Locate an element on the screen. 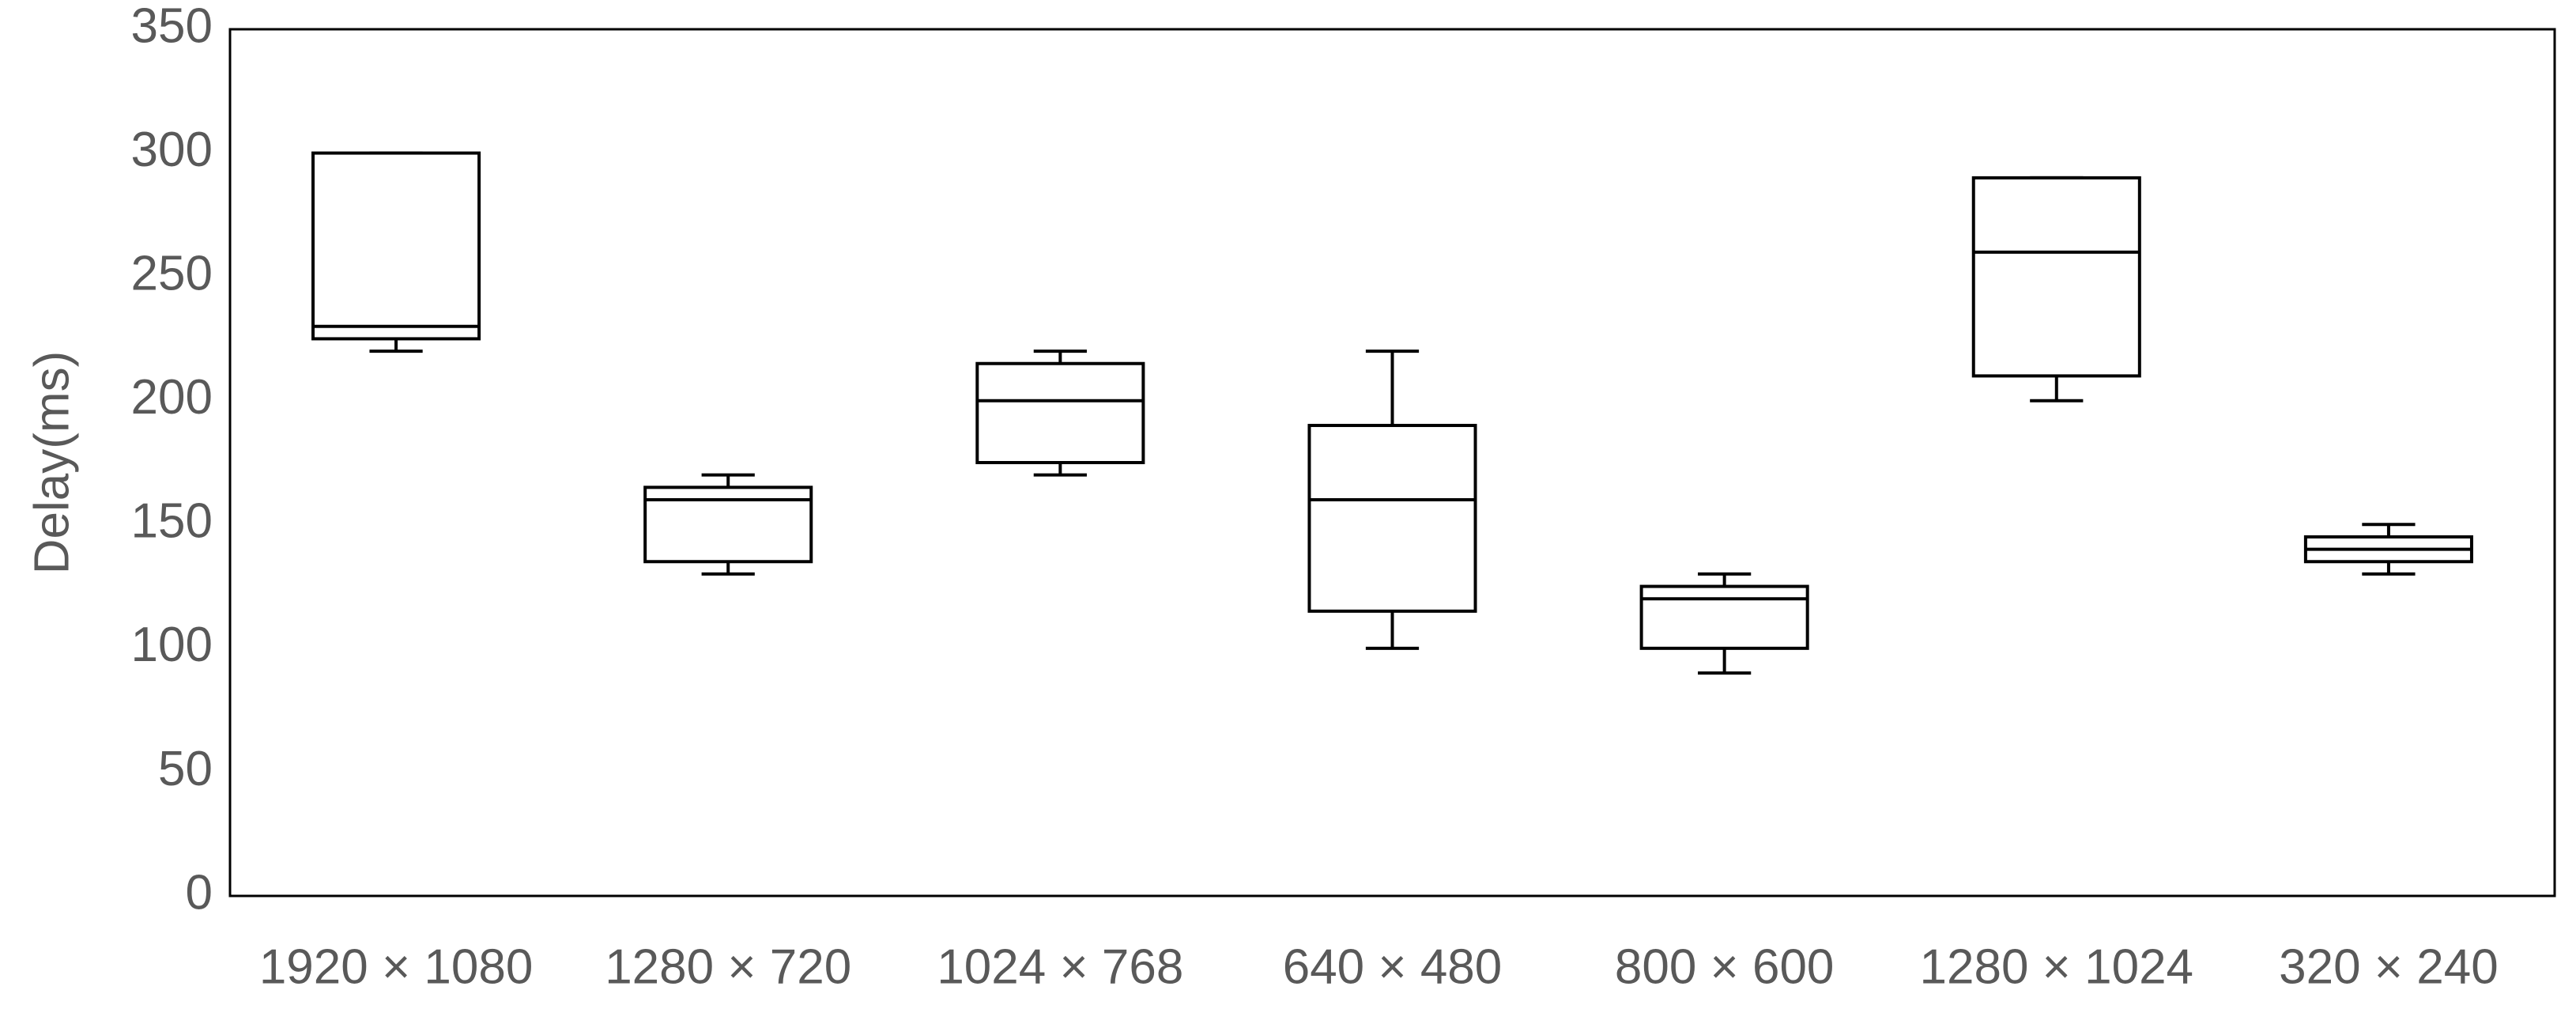 Image resolution: width=2576 pixels, height=1009 pixels. y-tick-label: 150 is located at coordinates (172, 521).